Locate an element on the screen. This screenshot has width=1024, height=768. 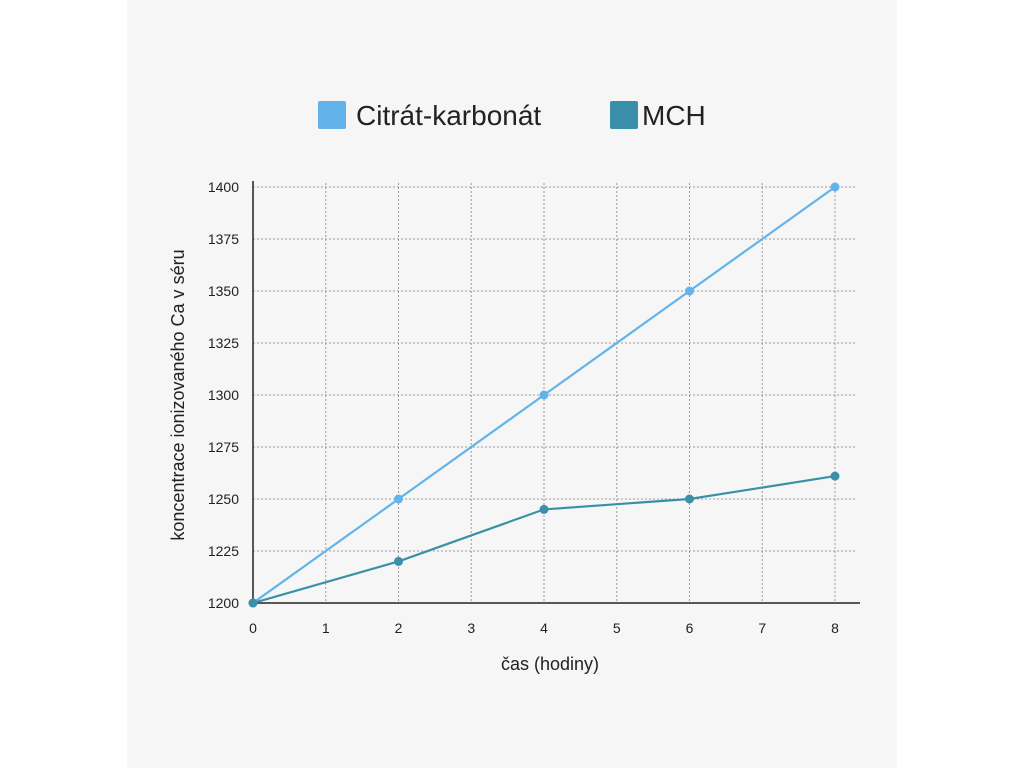
x-tick-label: 2 is located at coordinates (399, 628).